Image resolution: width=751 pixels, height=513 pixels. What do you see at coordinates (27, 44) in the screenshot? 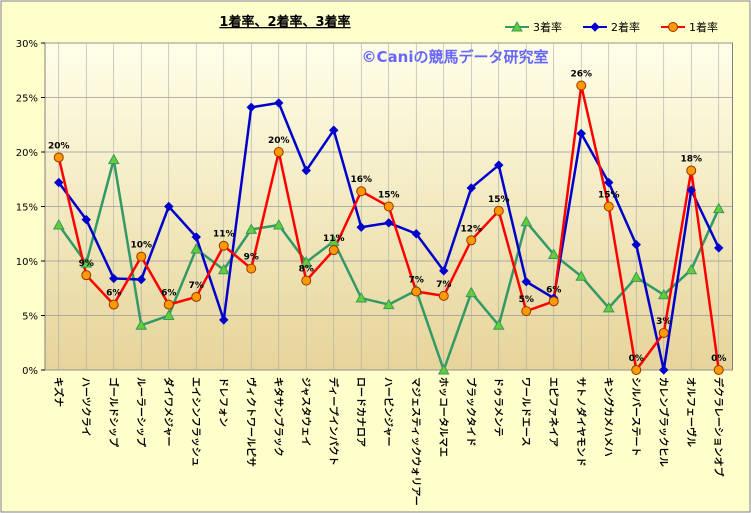
I see `y-tick-label: 30%` at bounding box center [27, 44].